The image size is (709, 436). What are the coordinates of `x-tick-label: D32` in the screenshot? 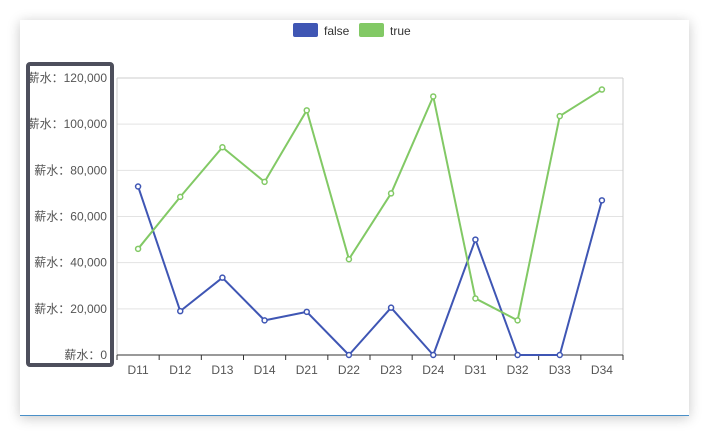 It's located at (518, 370).